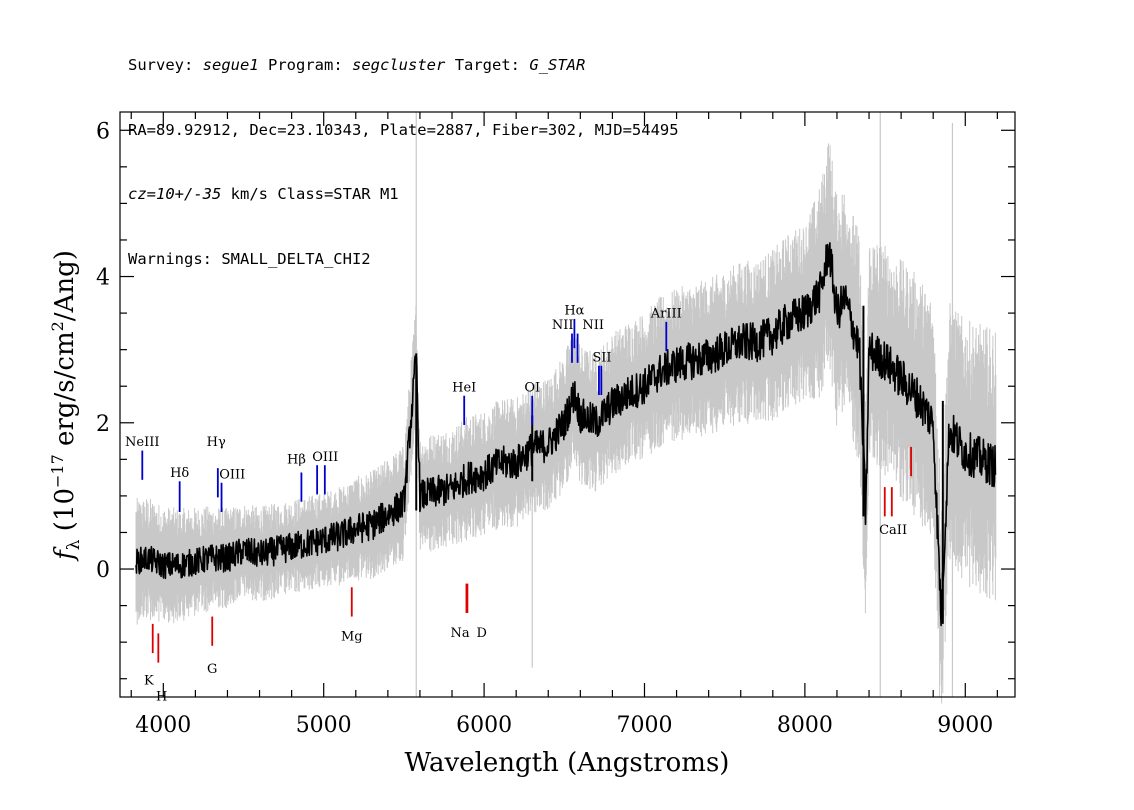  What do you see at coordinates (57, 471) in the screenshot?
I see `y-axis-exponent: −17` at bounding box center [57, 471].